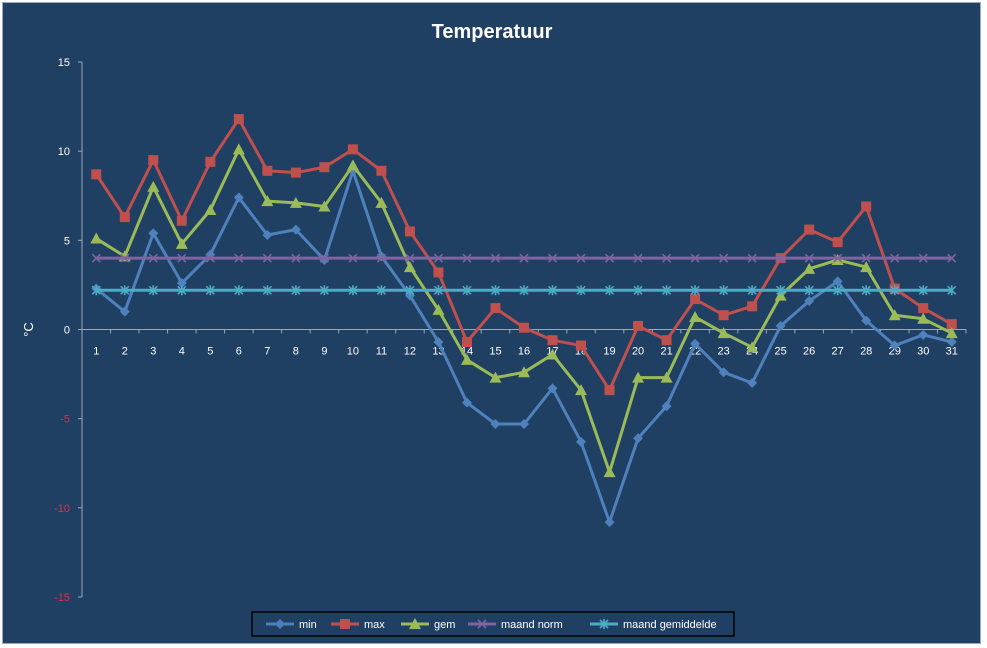 The height and width of the screenshot is (648, 987). Describe the element at coordinates (482, 624) in the screenshot. I see `legend-marker-maand-norm` at that location.